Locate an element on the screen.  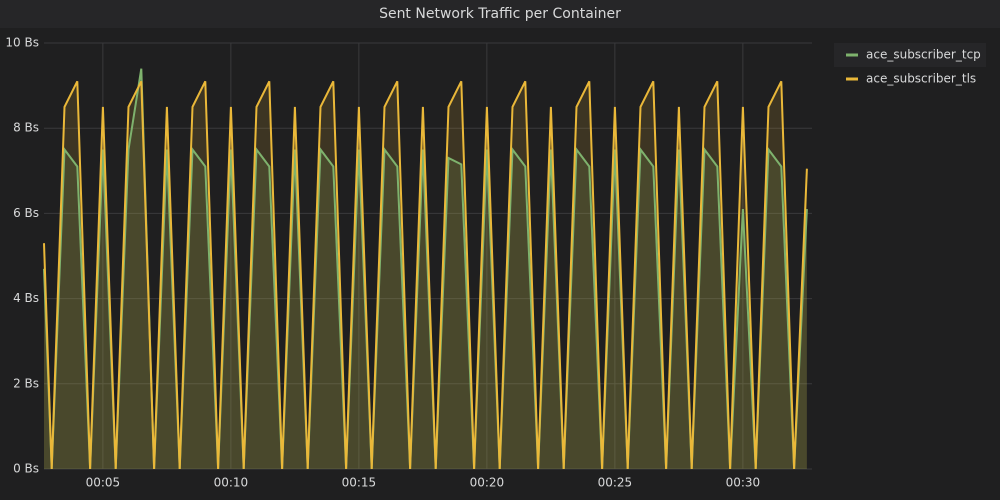
y-tick-label: 0 Bs is located at coordinates (26, 469).